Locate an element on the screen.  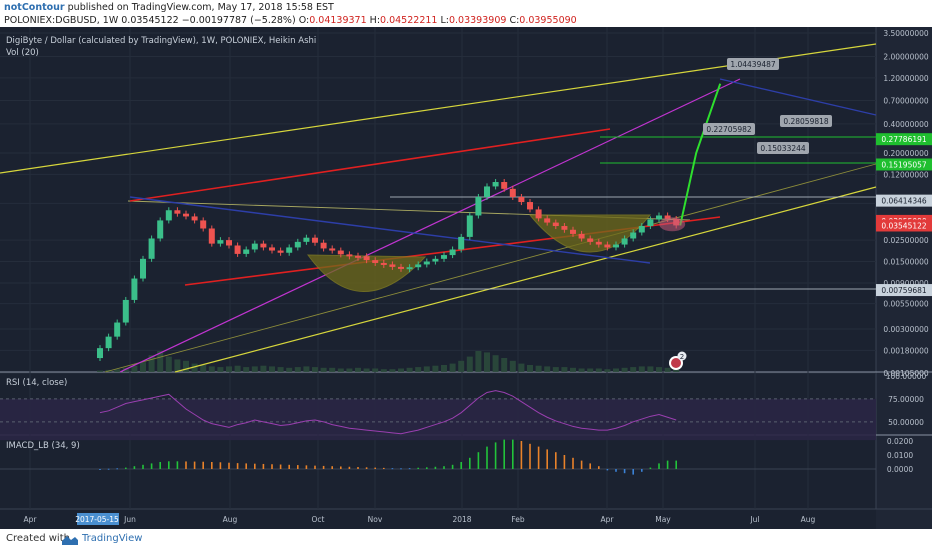
current-price-highlight is located at coordinates (672, 224).